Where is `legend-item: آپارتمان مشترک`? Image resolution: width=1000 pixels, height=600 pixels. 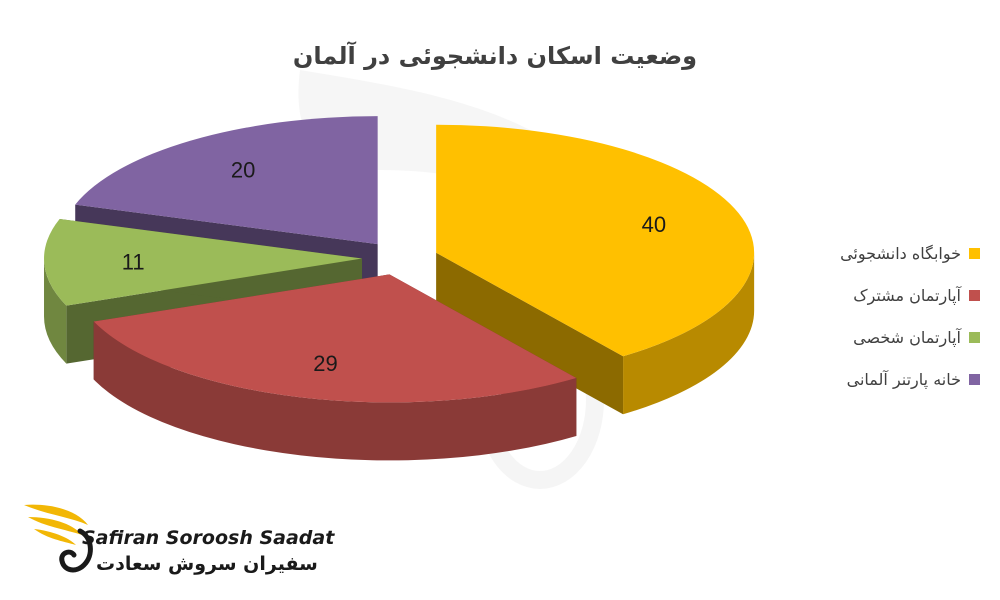
legend-item: آپارتمان مشترک is located at coordinates (880, 295).